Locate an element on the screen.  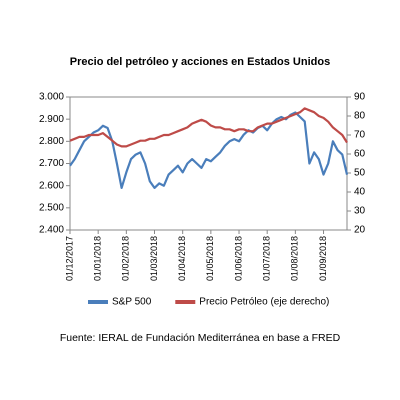
y-tick-label: 3.000 is located at coordinates (51, 97).